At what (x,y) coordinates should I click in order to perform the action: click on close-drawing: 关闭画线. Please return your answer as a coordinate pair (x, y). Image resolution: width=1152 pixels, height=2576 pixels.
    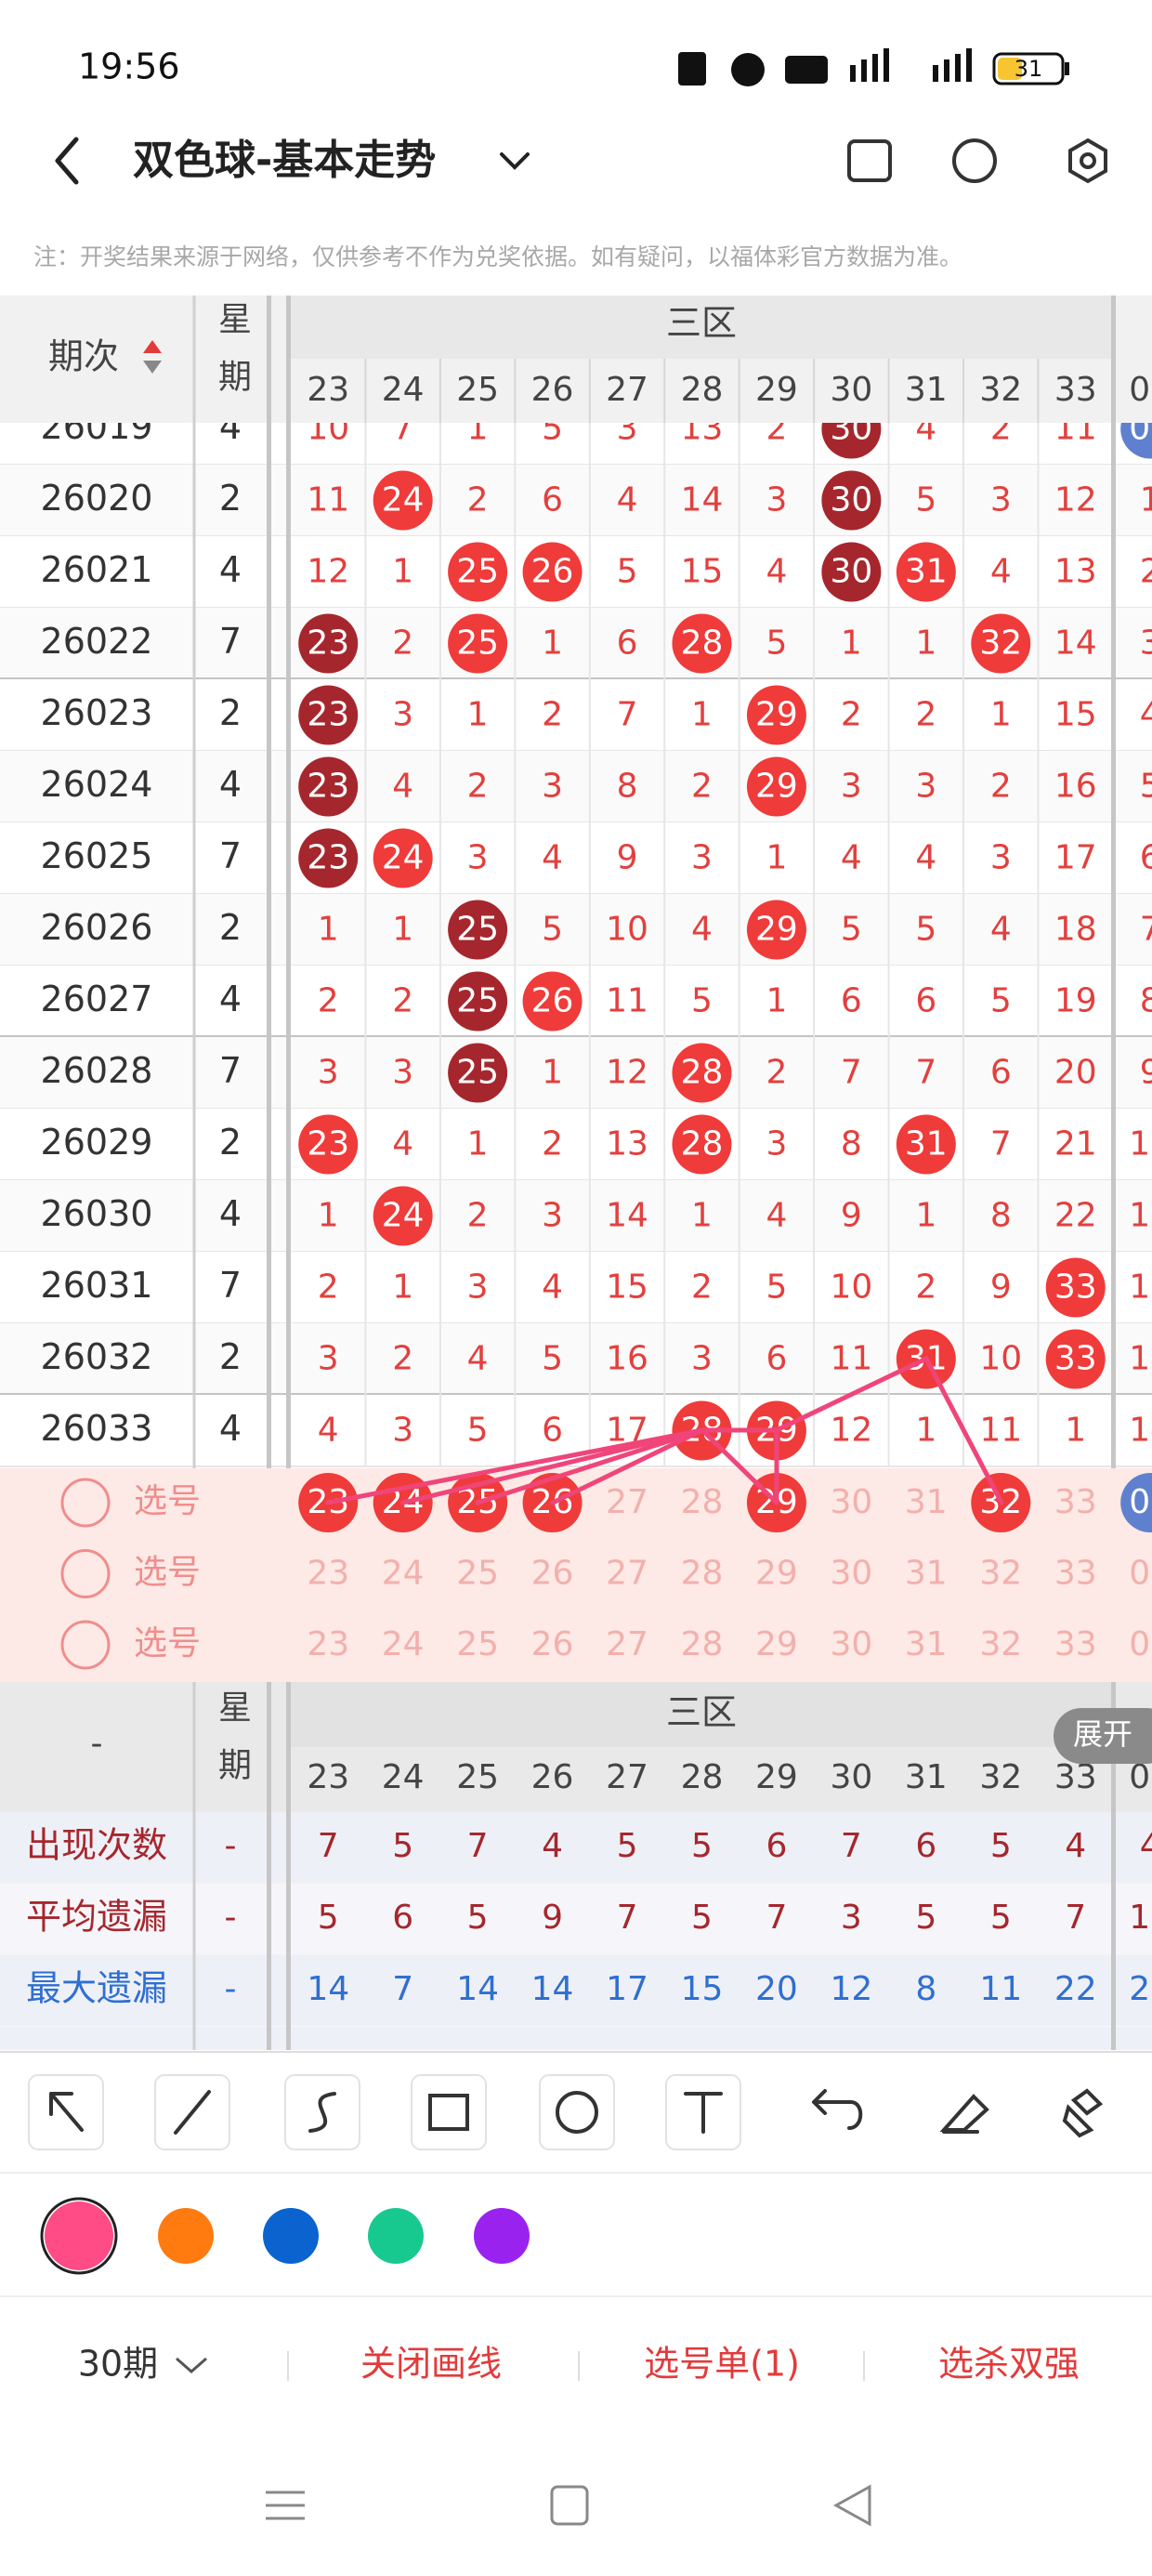
    Looking at the image, I should click on (431, 2364).